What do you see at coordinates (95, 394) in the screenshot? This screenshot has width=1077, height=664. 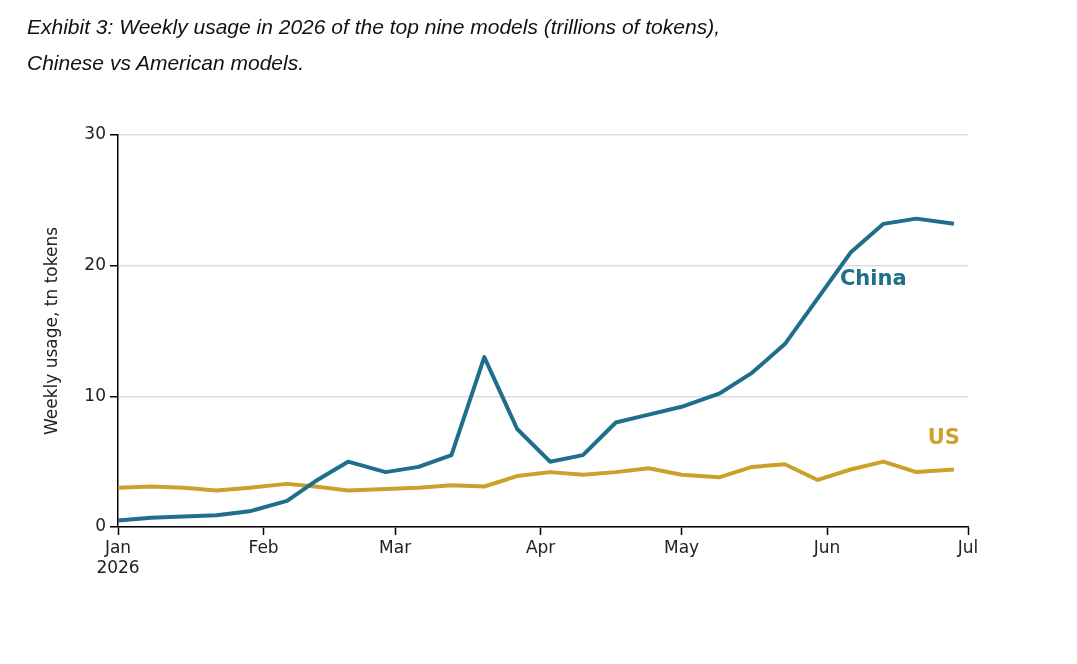 I see `y-tick-label: 10` at bounding box center [95, 394].